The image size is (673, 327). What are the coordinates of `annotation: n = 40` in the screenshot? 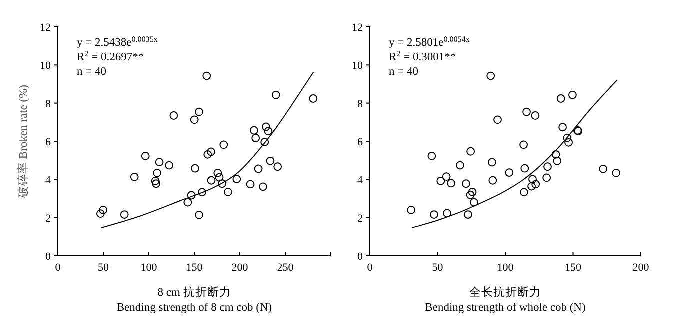 It's located at (404, 72).